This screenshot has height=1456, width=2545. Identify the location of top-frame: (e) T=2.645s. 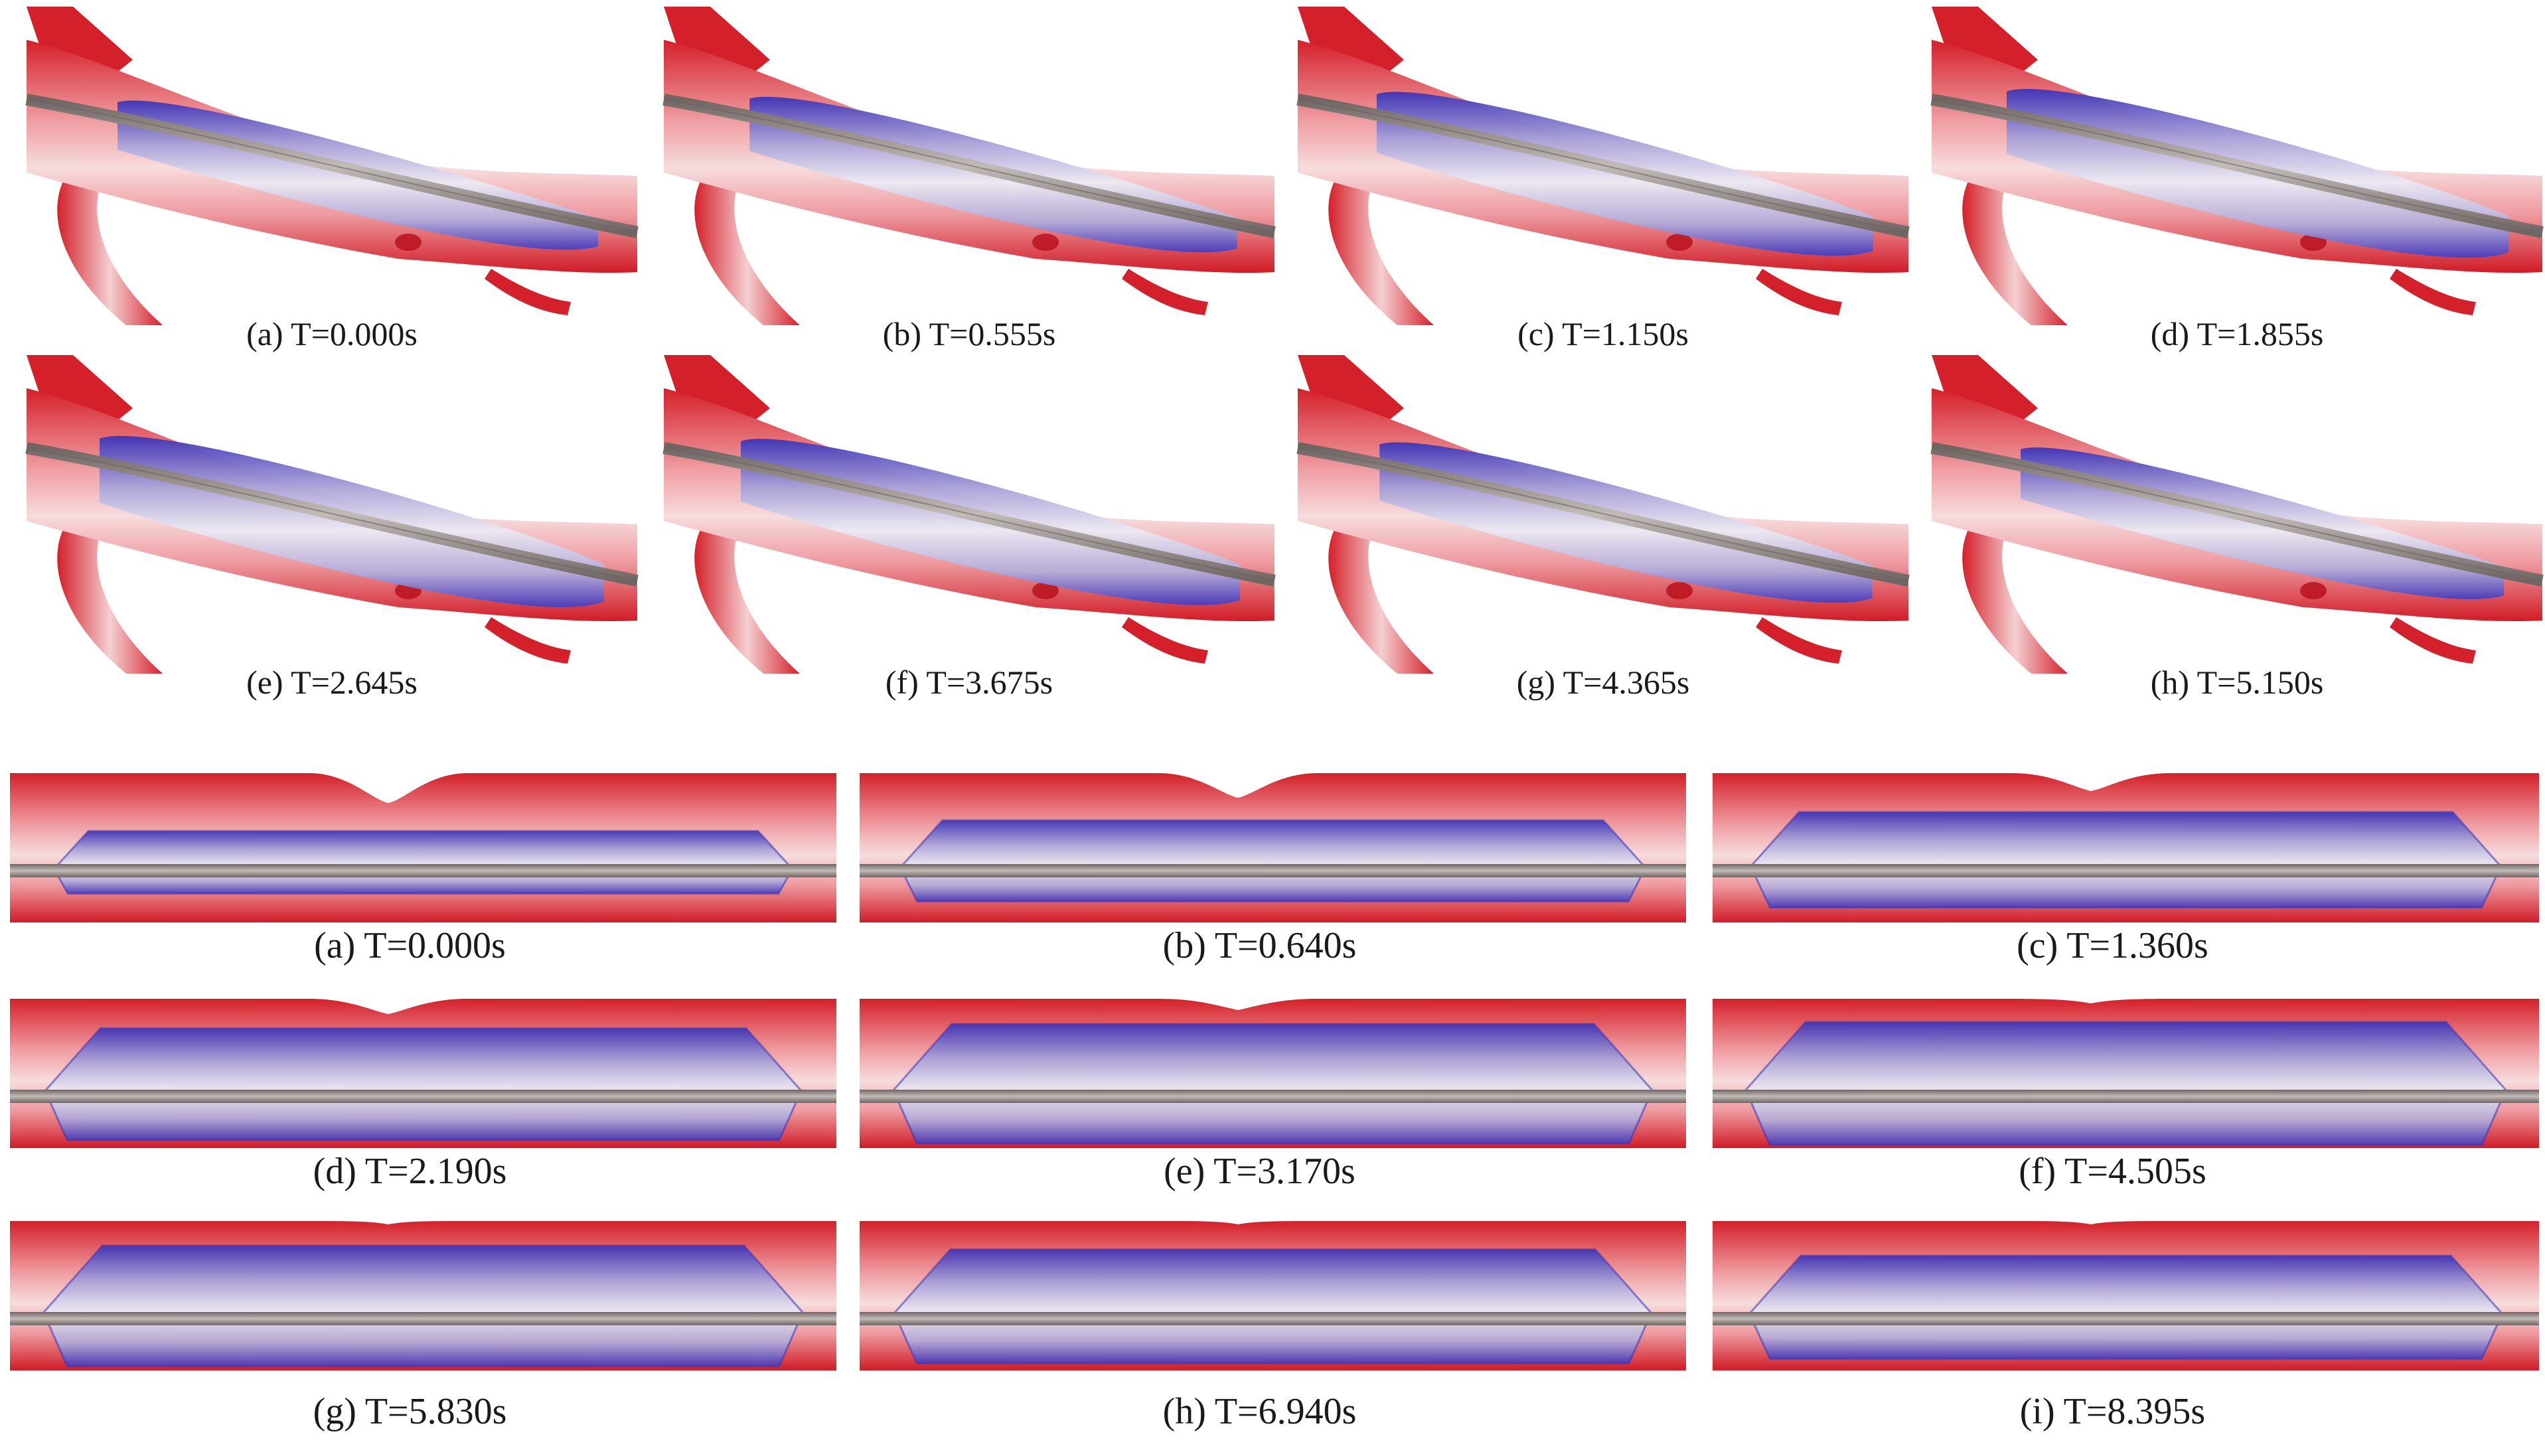
(332, 528).